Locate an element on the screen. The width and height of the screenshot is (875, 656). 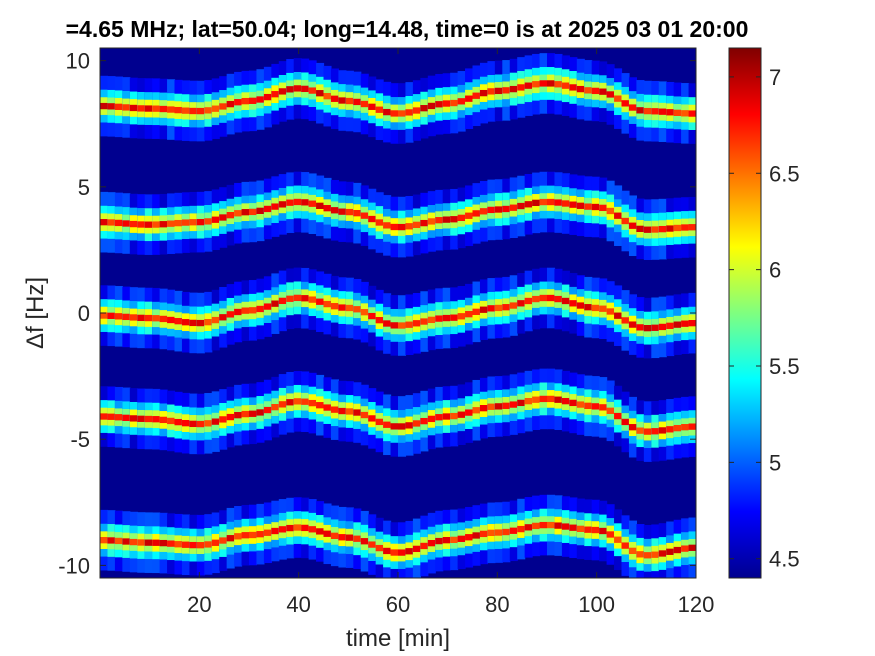
x-tick-label: 120 is located at coordinates (696, 604).